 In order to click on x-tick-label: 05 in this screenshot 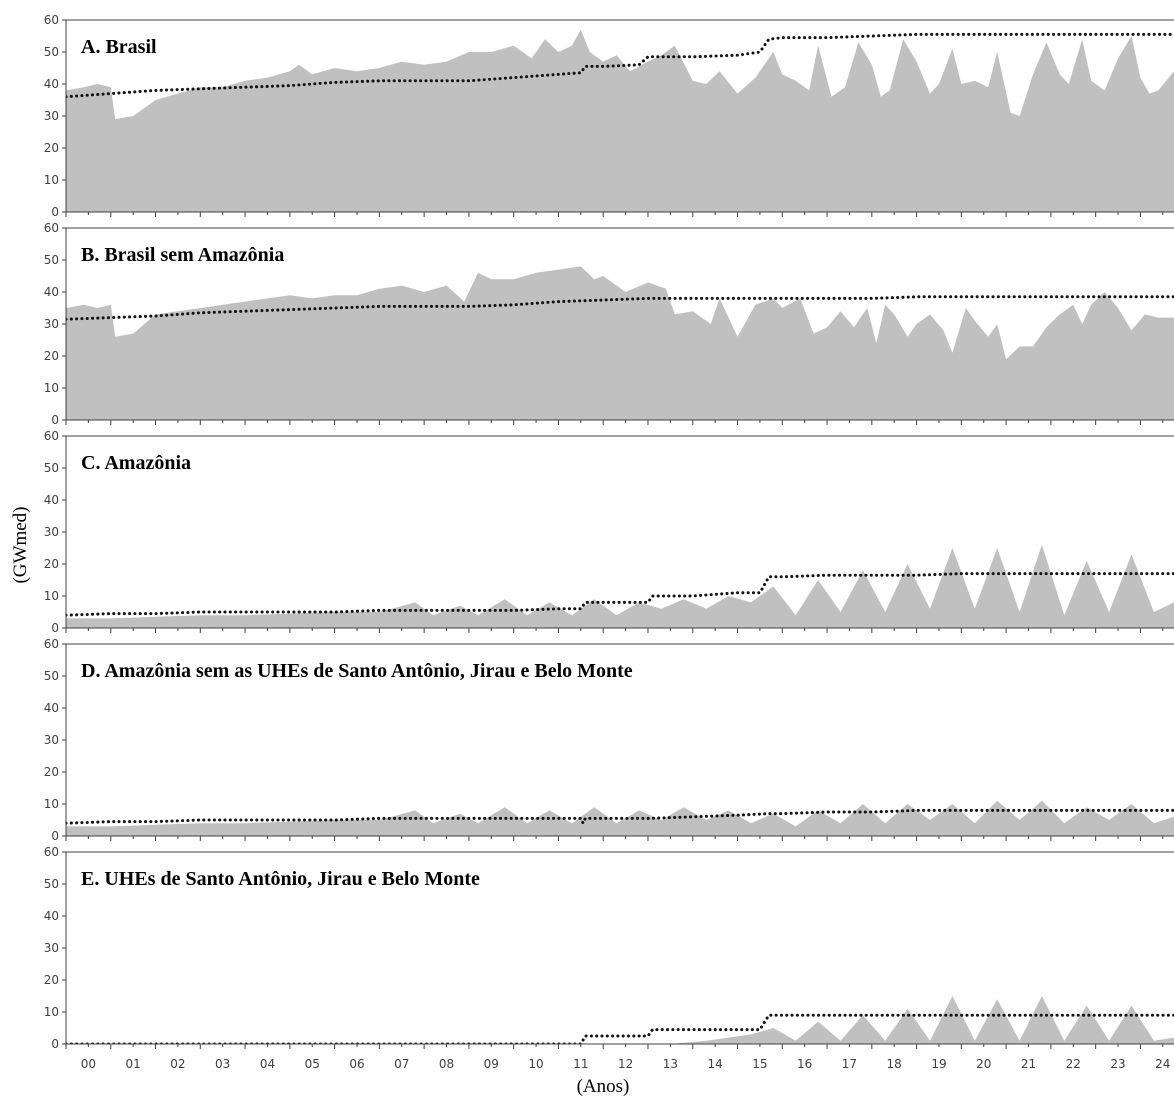, I will do `click(312, 1064)`.